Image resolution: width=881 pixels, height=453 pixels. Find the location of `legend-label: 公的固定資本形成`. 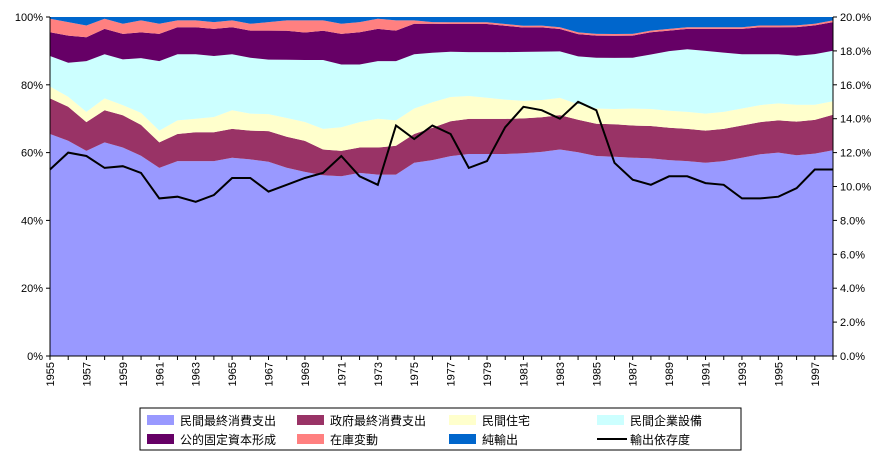

legend-label: 公的固定資本形成 is located at coordinates (228, 439).